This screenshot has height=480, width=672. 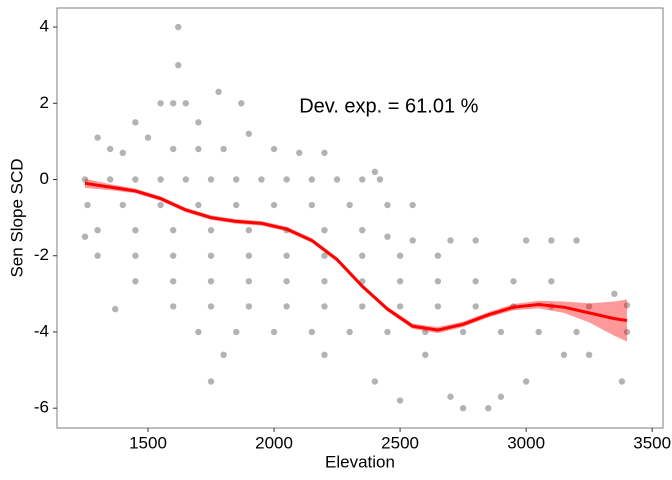 What do you see at coordinates (41, 407) in the screenshot?
I see `y-tick-label: -6` at bounding box center [41, 407].